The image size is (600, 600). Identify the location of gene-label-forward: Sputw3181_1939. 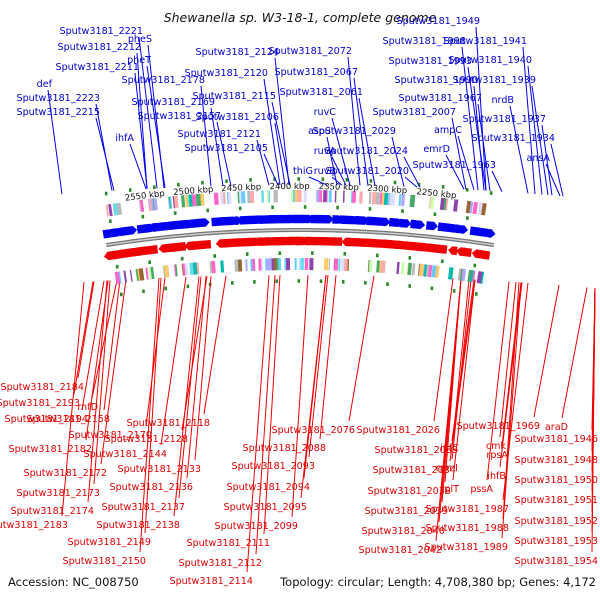
(495, 80).